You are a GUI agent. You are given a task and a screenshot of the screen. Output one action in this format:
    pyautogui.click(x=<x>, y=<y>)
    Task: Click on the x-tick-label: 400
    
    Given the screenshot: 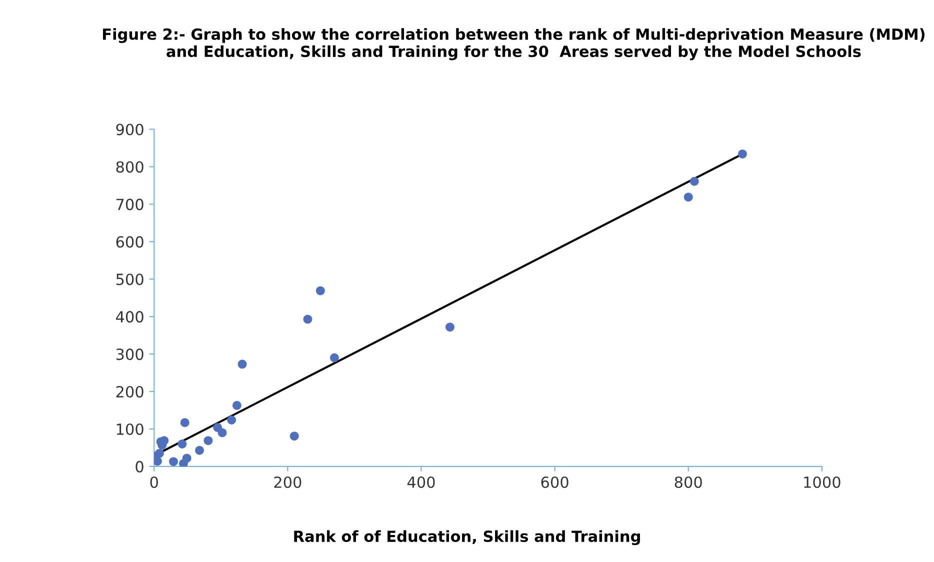 What is the action you would take?
    pyautogui.click(x=421, y=482)
    